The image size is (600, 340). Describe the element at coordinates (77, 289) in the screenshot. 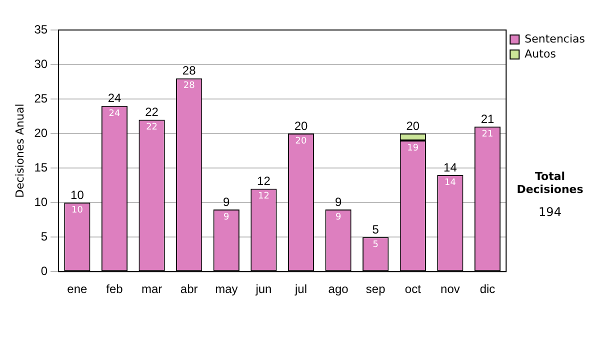

I see `x-tick-label: ene` at that location.